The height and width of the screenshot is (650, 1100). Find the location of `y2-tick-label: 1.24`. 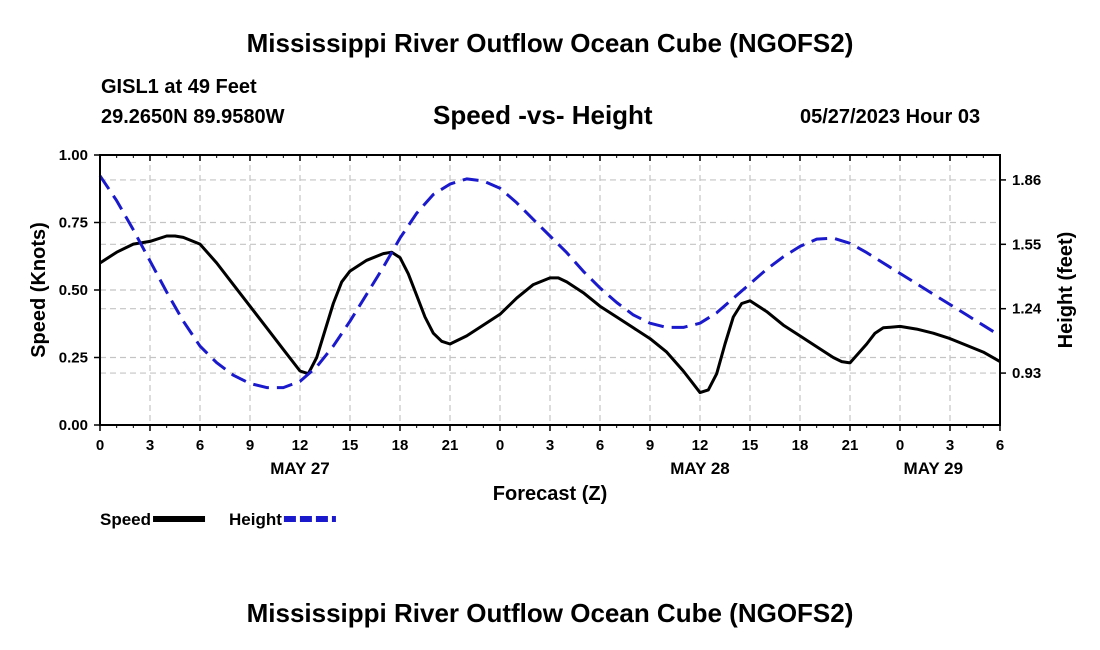

y2-tick-label: 1.24 is located at coordinates (1027, 309).